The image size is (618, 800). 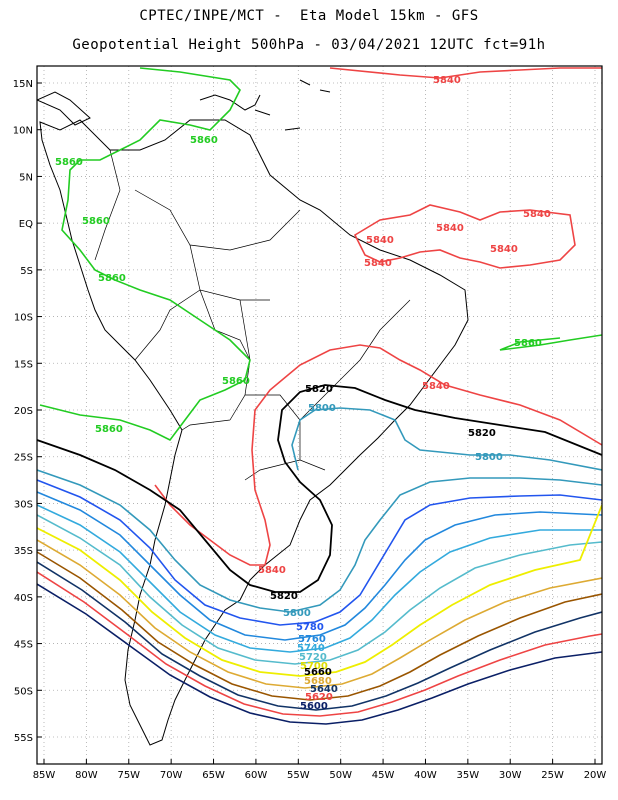 I want to click on contour-label-5600: 5600, so click(x=314, y=706).